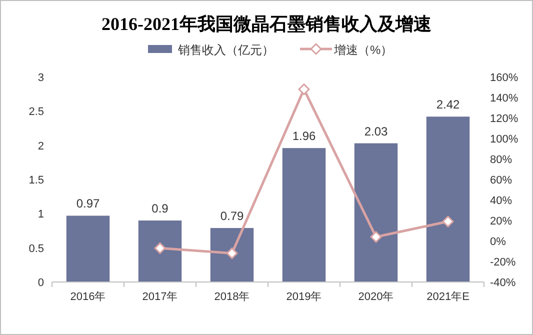  I want to click on y-tick-label: 3, so click(41, 78).